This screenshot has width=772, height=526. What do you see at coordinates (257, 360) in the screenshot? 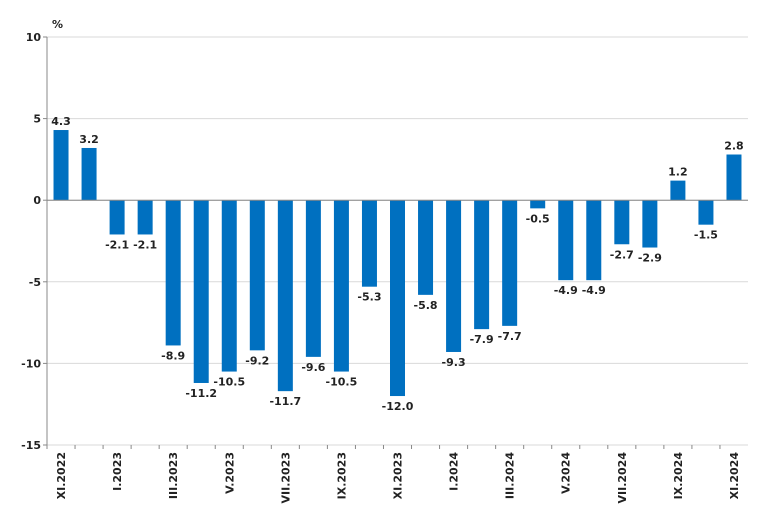
I see `data-label: -9.2` at bounding box center [257, 360].